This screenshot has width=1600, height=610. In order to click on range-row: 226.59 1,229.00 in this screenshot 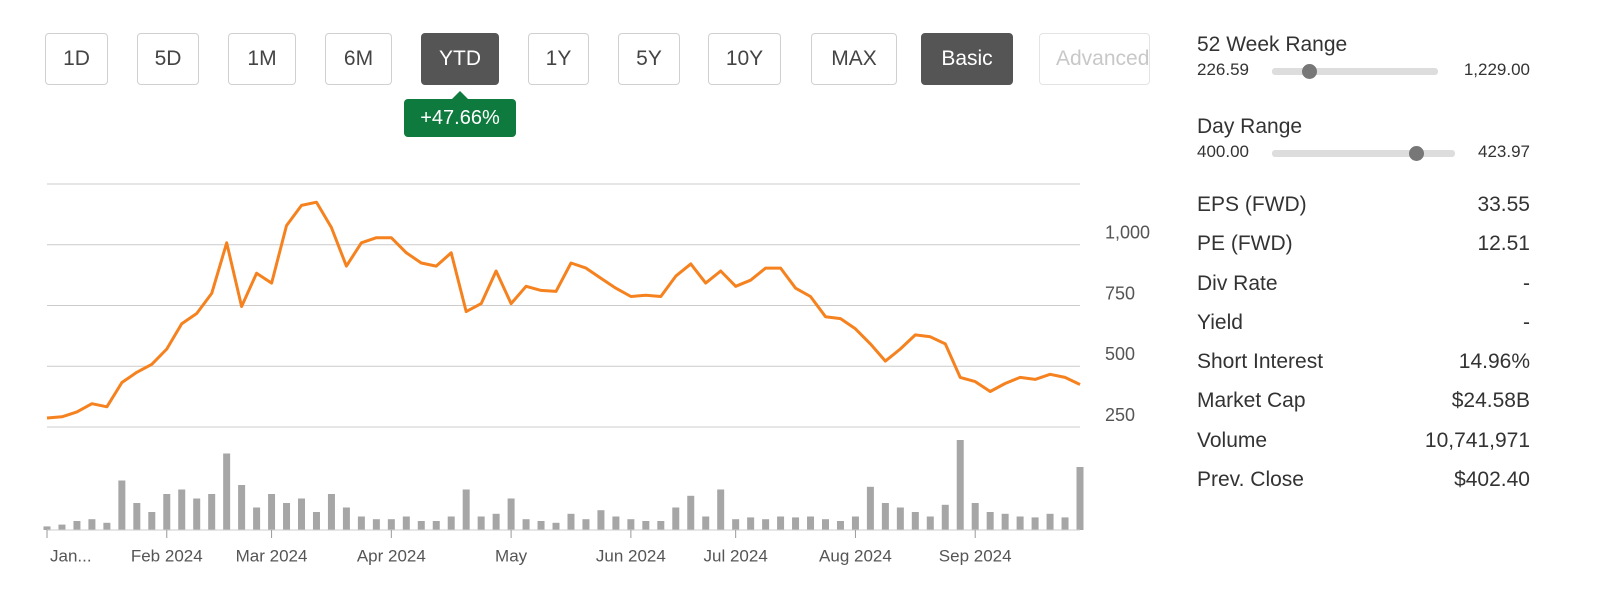, I will do `click(1363, 71)`.